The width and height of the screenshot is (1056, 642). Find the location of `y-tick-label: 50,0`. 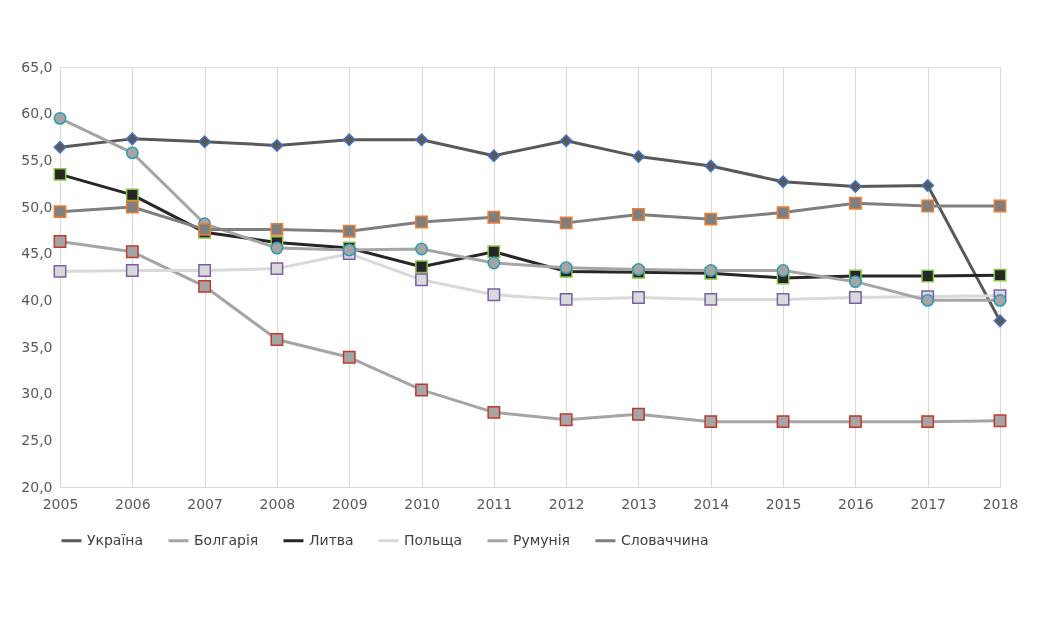

y-tick-label: 50,0 is located at coordinates (37, 206).